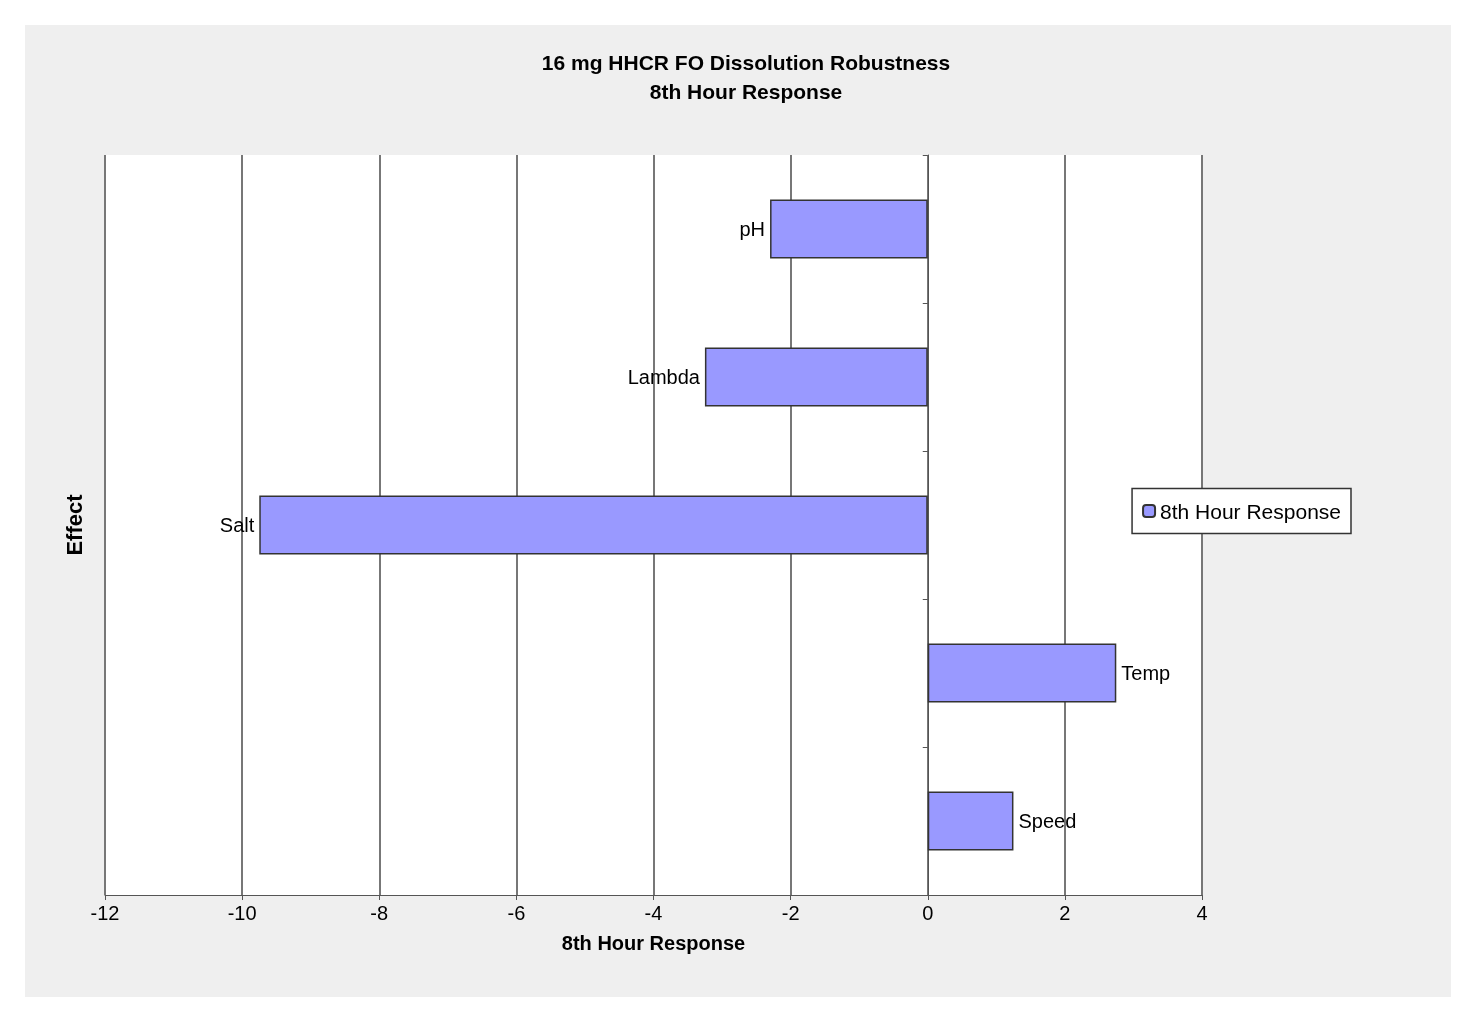  I want to click on x-tick-label: -4, so click(653, 913).